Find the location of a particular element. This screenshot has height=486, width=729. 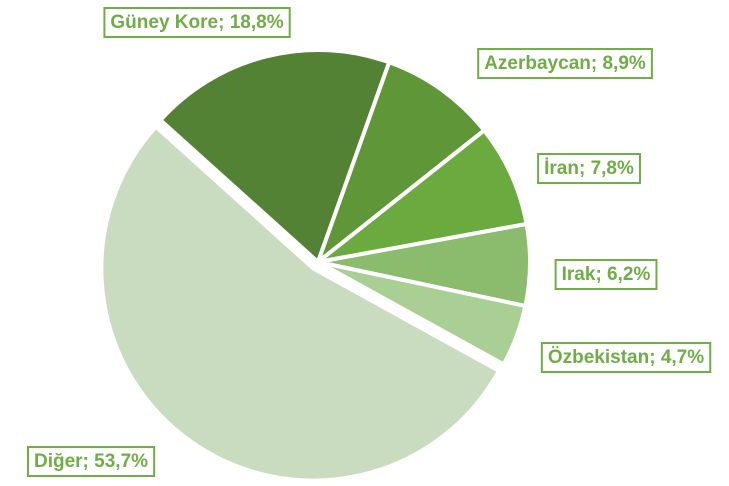

label-text: Irak; 6,2% is located at coordinates (606, 274).